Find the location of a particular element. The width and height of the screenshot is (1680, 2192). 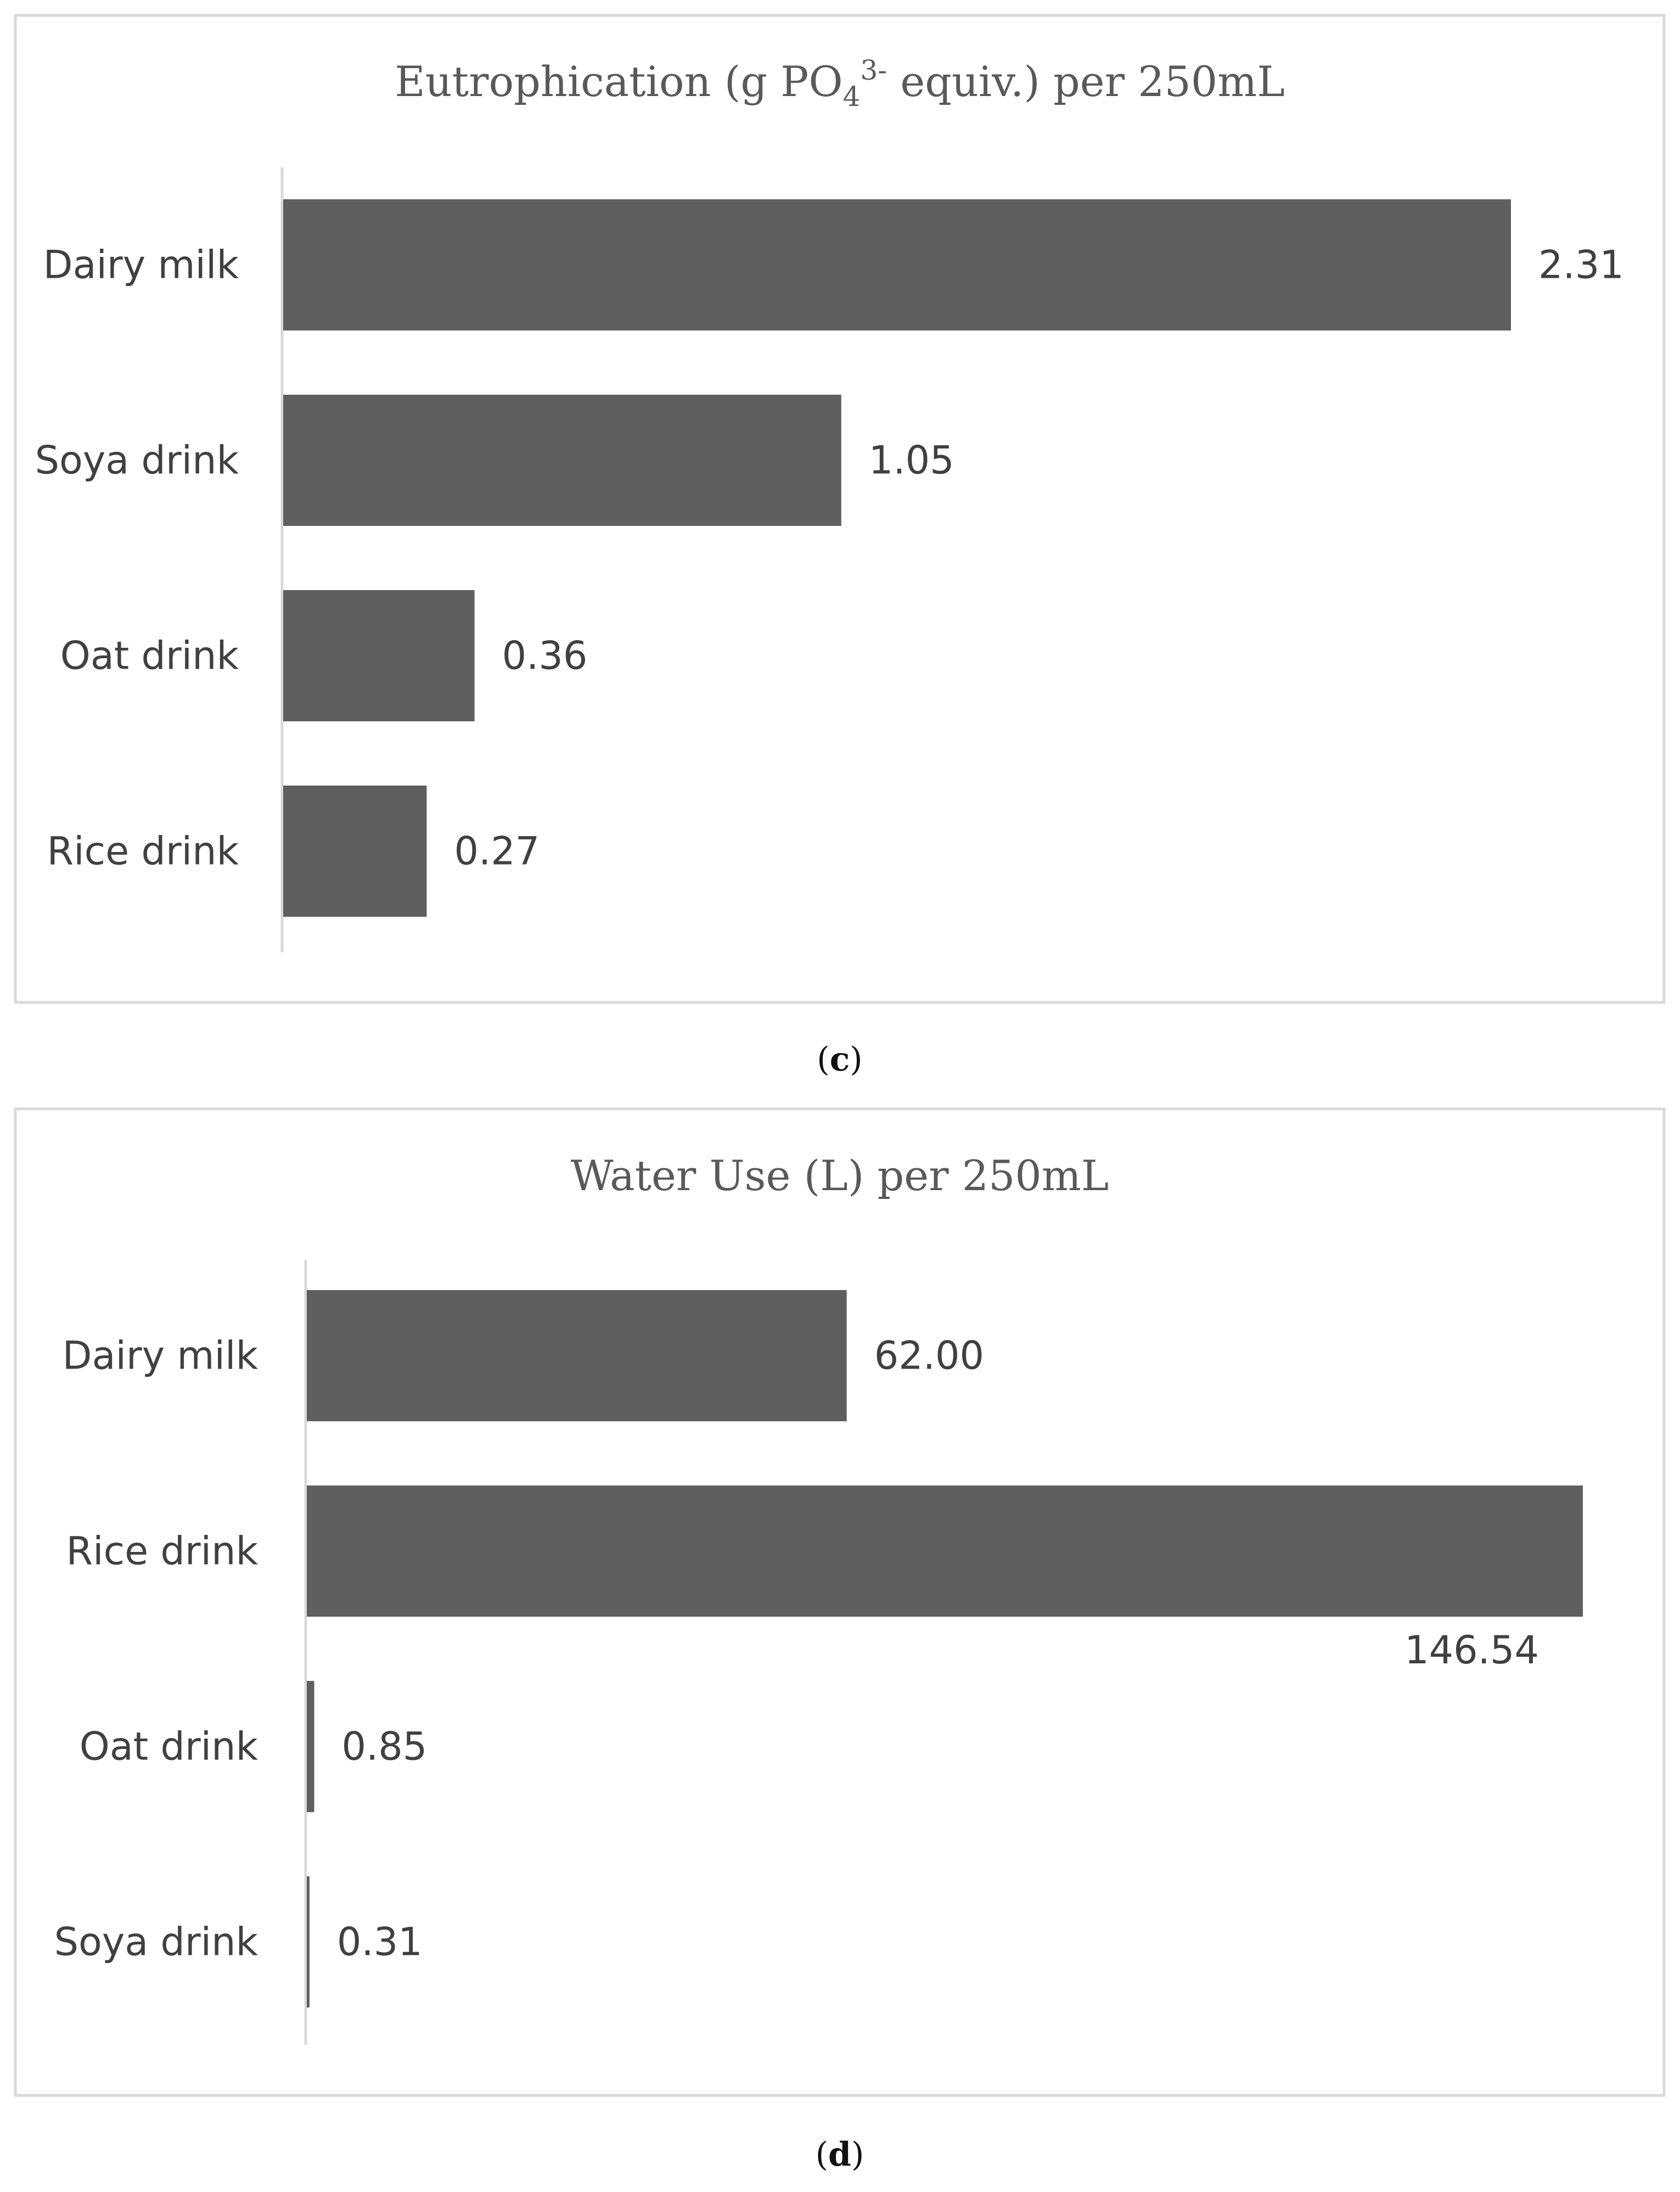

data-label-d-oat-drink: 0.85 is located at coordinates (384, 1746).